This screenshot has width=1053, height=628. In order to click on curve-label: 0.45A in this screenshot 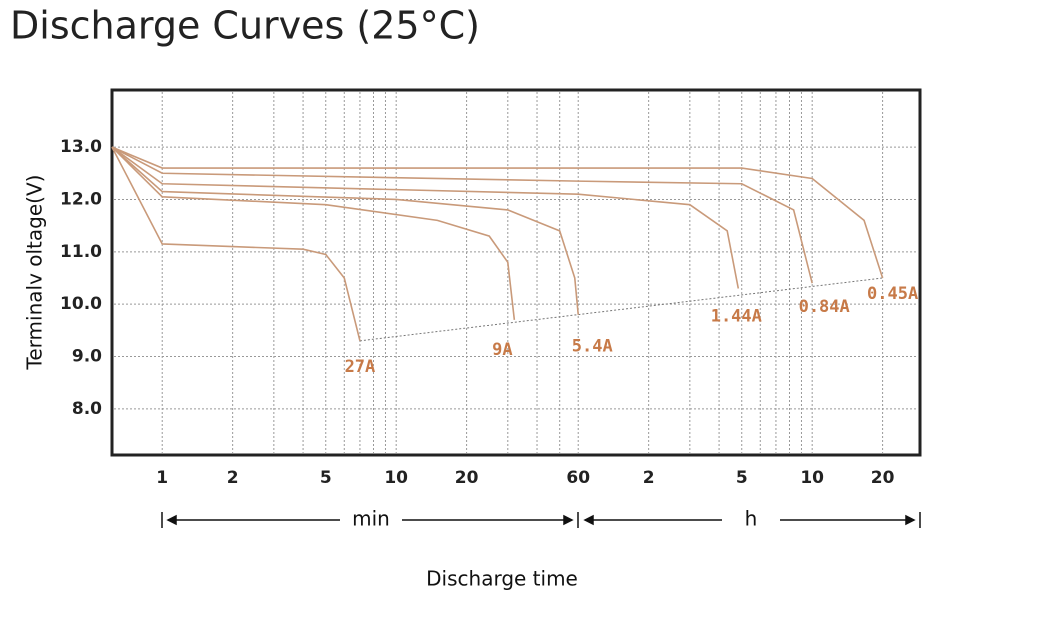, I will do `click(892, 294)`.